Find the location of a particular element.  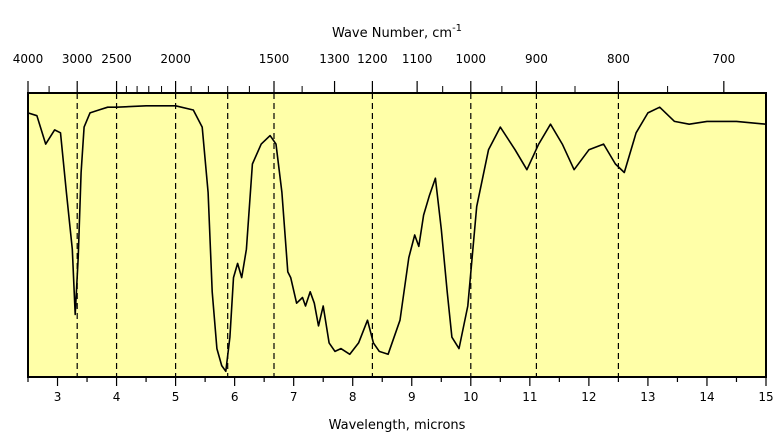

x2-tick-label-4000: 4000 is located at coordinates (28, 59).